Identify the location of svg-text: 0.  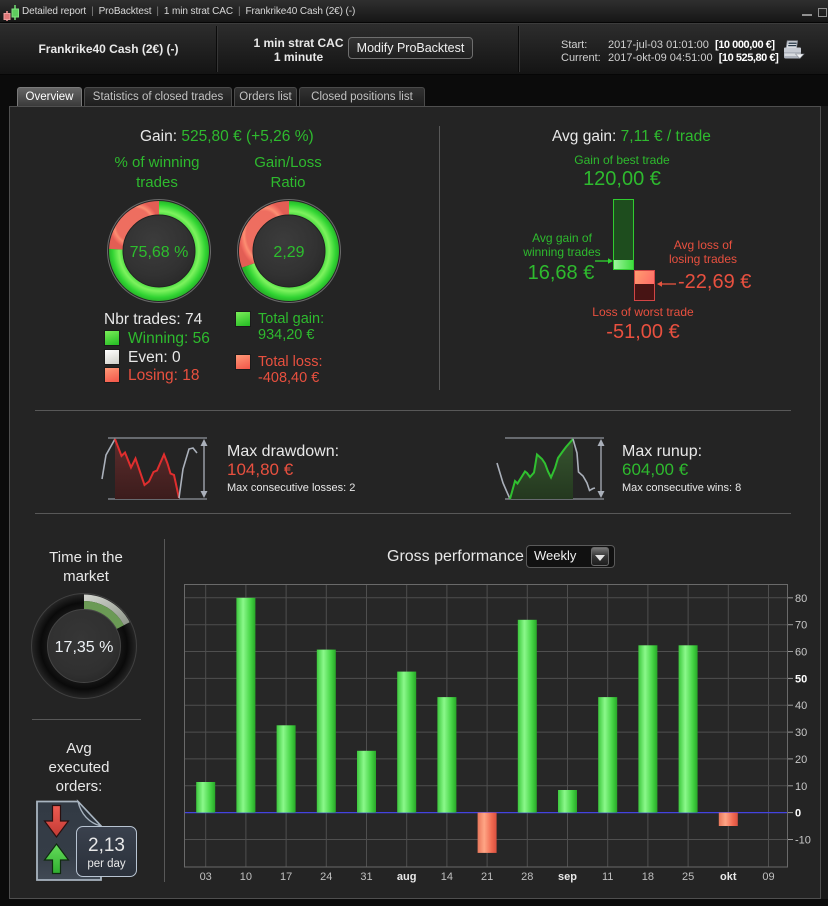
(798, 814).